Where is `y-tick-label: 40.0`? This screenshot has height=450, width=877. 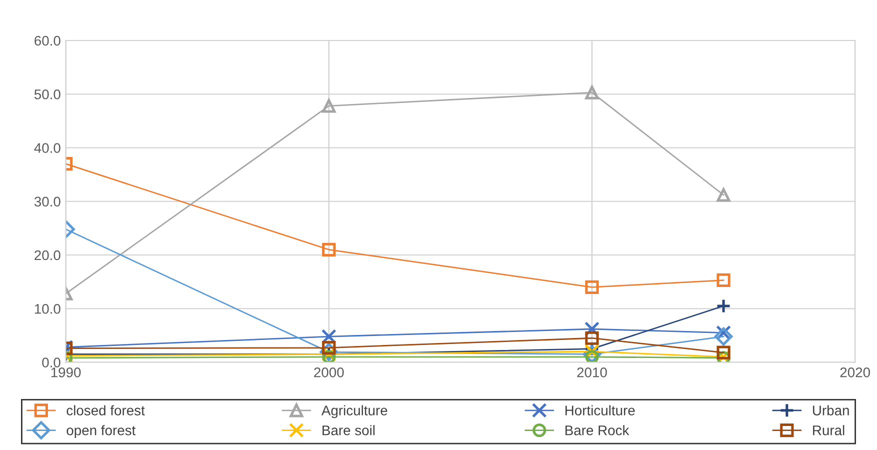
y-tick-label: 40.0 is located at coordinates (47, 148).